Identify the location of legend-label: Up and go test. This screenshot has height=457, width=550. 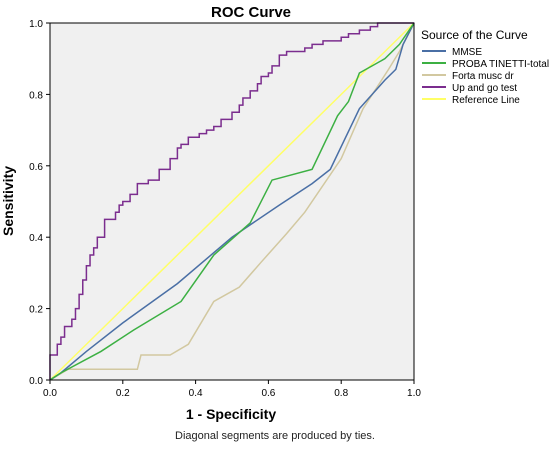
(484, 88).